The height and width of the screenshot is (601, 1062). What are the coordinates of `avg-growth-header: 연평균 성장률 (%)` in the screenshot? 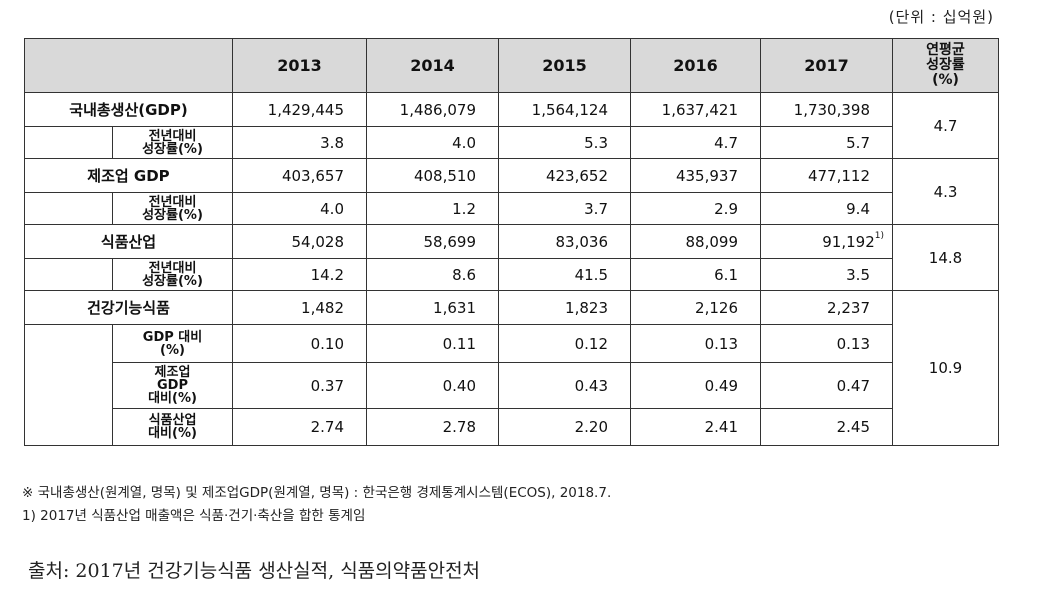 It's located at (945, 65).